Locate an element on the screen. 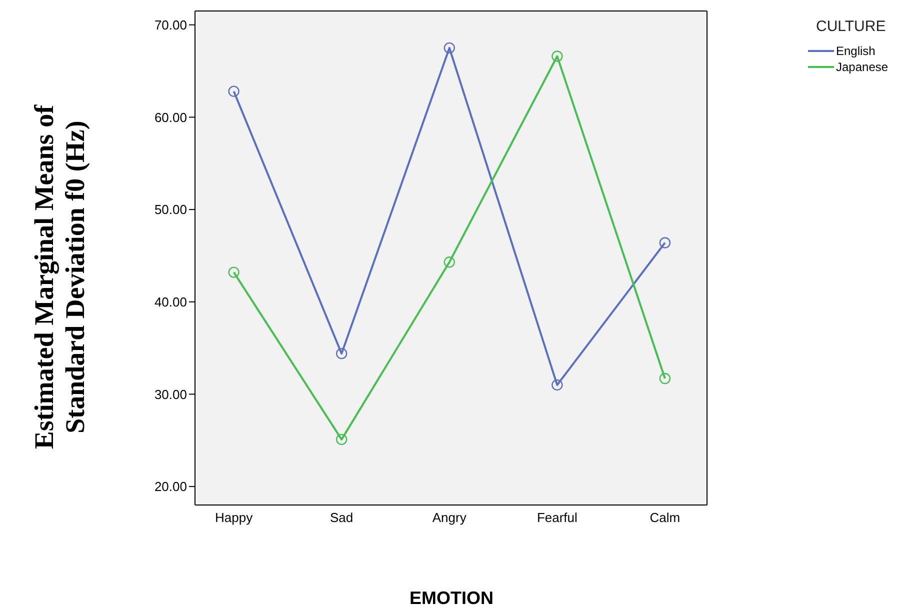  legend-label: English is located at coordinates (856, 51).